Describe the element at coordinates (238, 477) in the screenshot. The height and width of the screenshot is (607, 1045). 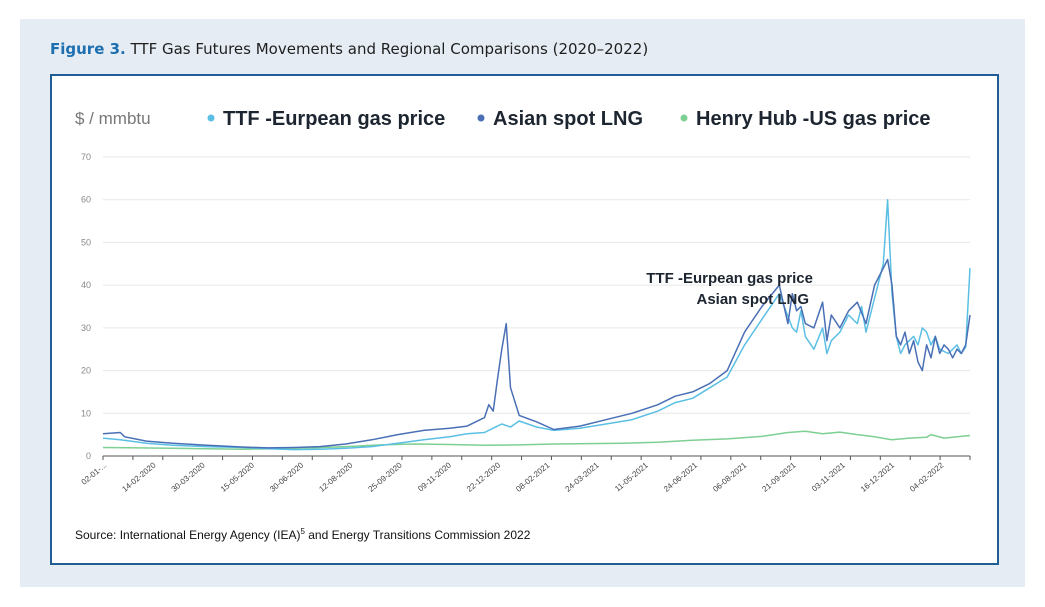
I see `x-tick-label: 15-05-2020` at that location.